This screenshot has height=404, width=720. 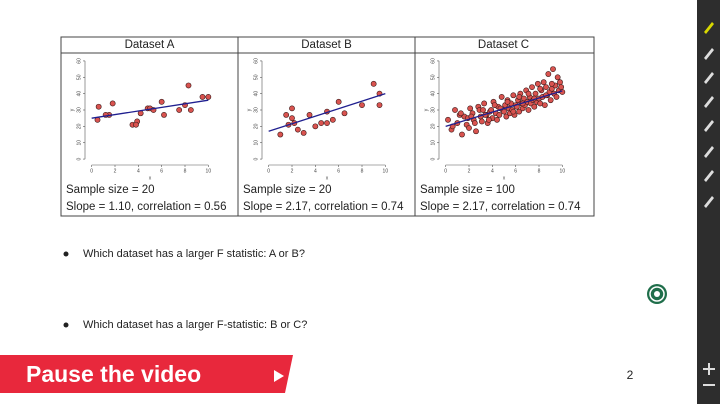 What do you see at coordinates (503, 45) in the screenshot?
I see `chart-title: Dataset C` at bounding box center [503, 45].